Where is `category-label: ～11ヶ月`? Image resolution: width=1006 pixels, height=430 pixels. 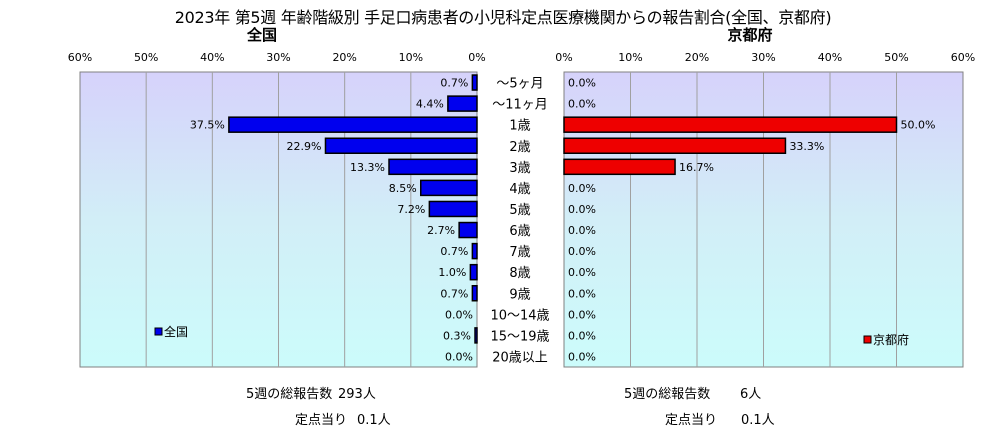 category-label: ～11ヶ月 is located at coordinates (520, 105).